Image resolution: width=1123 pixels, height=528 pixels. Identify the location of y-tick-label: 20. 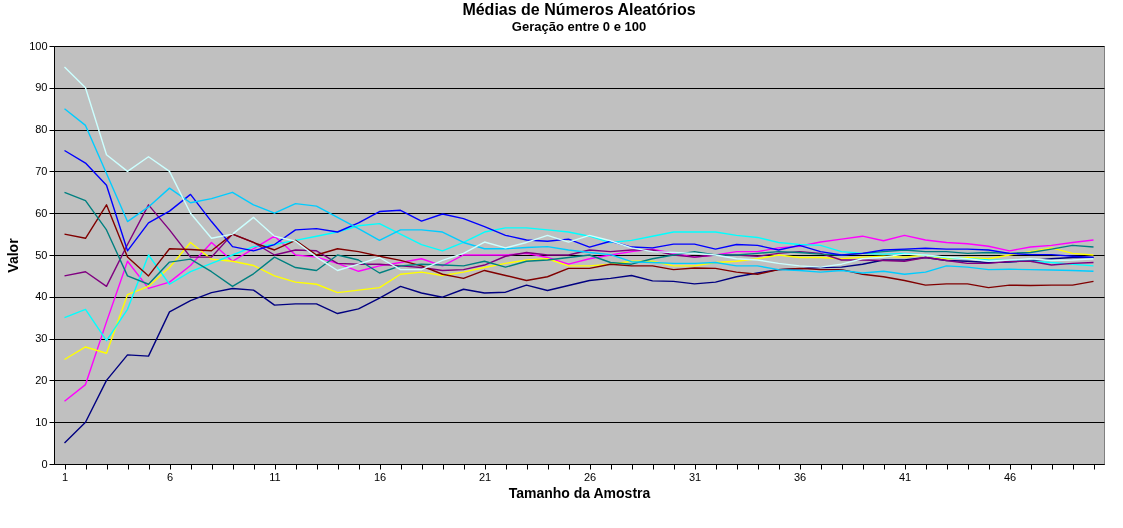
(41, 379).